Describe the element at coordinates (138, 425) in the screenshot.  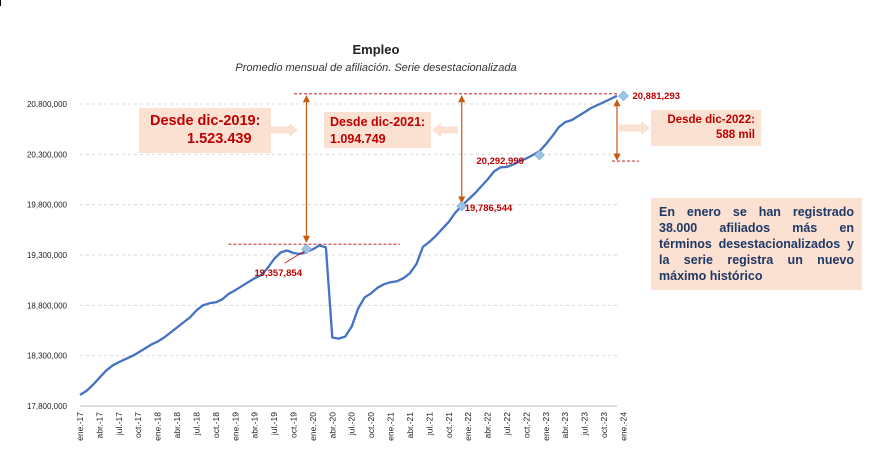
I see `x-tick-label: oct.-17` at that location.